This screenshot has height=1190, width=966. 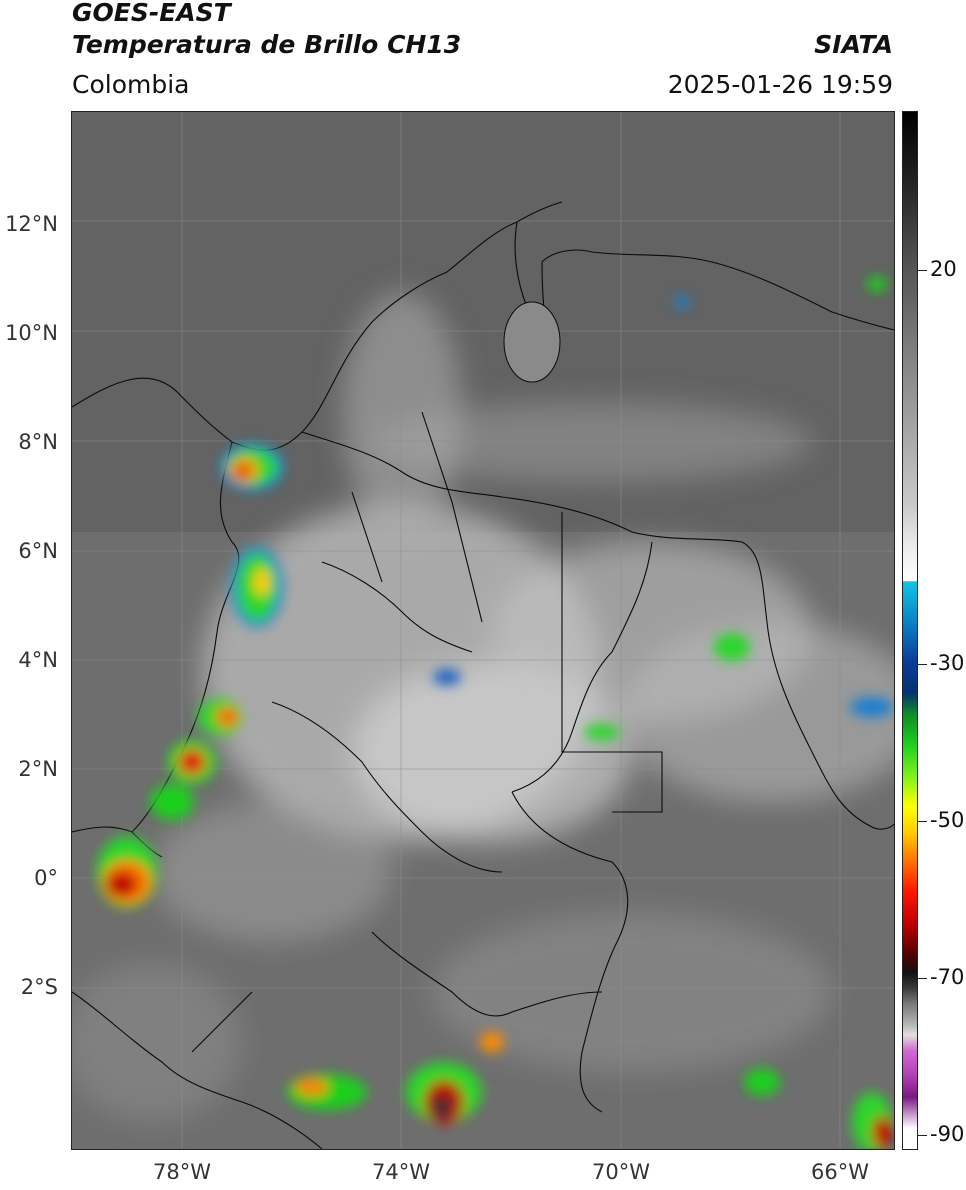 I want to click on lat-tick-2s: 2°S, so click(x=39, y=987).